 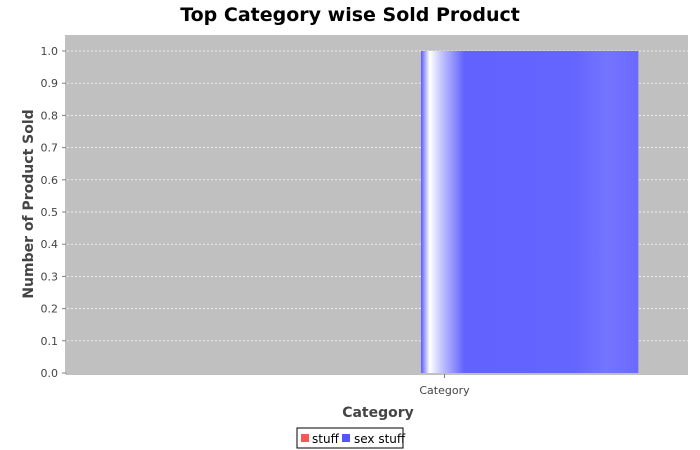 I want to click on y-tick-label: 0.2, so click(x=50, y=309).